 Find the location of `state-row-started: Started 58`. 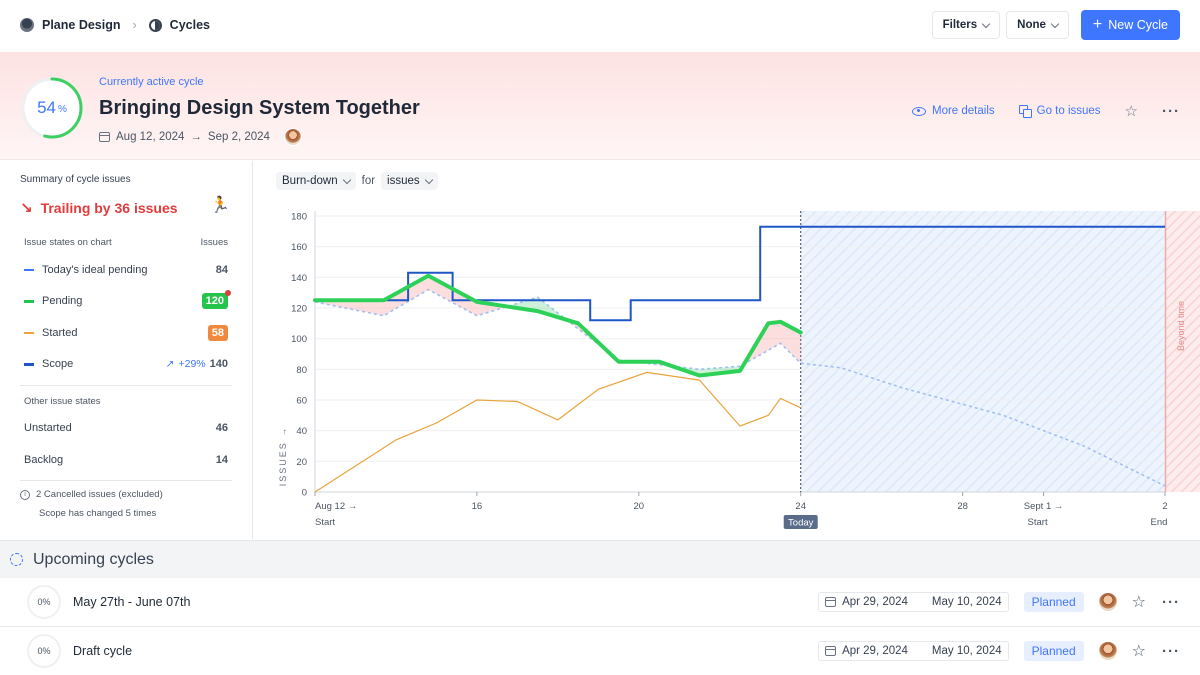

state-row-started: Started 58 is located at coordinates (126, 333).